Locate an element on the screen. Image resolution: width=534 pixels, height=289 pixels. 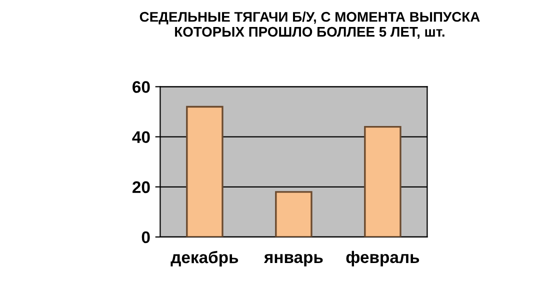
y-tick-label: 40 is located at coordinates (141, 137).